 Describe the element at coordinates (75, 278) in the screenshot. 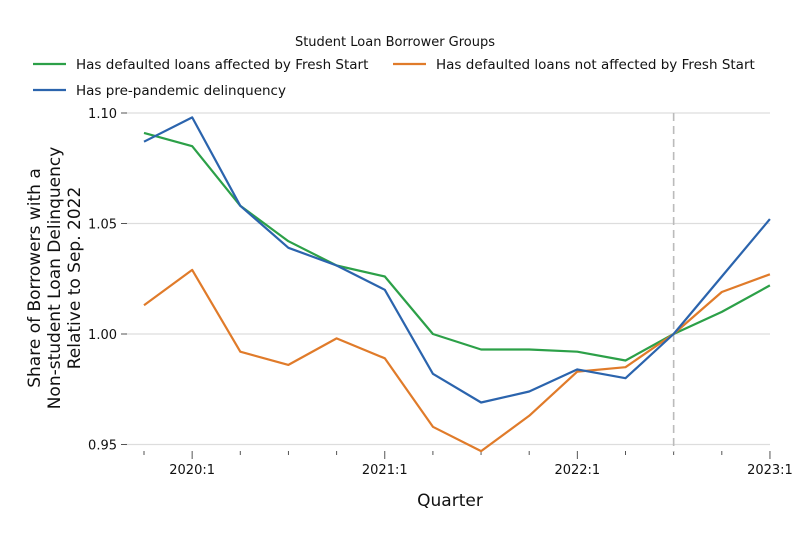

I see `svg-text: Relative to Sep. 2022` at that location.